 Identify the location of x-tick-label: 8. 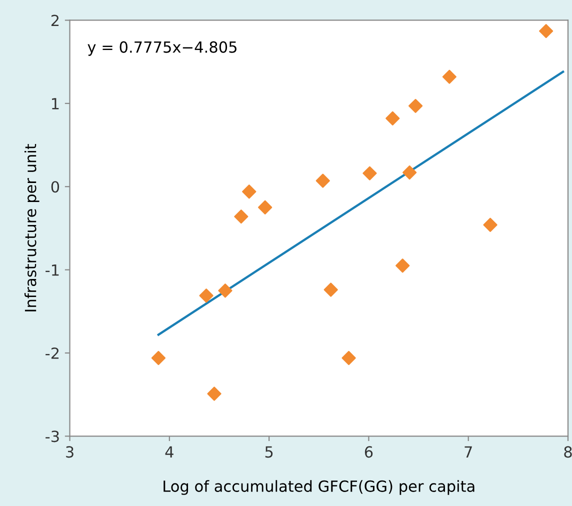
(568, 452).